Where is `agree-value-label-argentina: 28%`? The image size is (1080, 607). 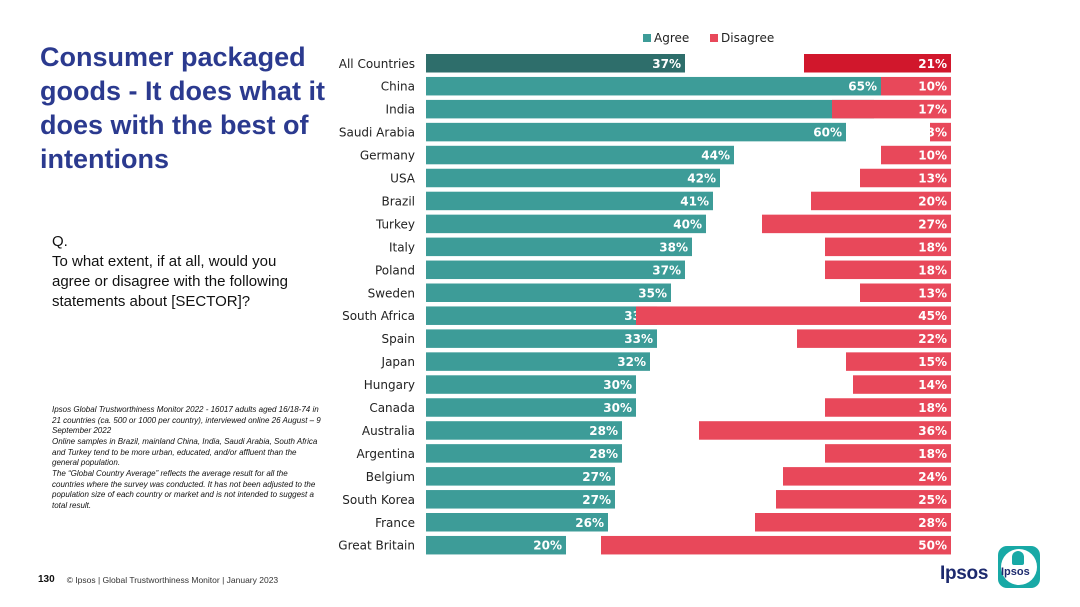 agree-value-label-argentina: 28% is located at coordinates (603, 454).